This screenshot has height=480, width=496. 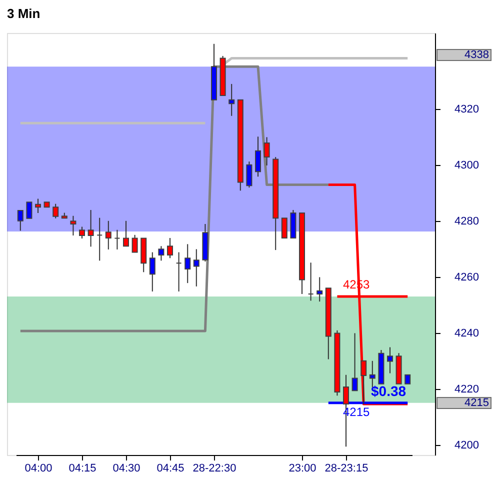 What do you see at coordinates (466, 221) in the screenshot?
I see `y-tick-label: 4280` at bounding box center [466, 221].